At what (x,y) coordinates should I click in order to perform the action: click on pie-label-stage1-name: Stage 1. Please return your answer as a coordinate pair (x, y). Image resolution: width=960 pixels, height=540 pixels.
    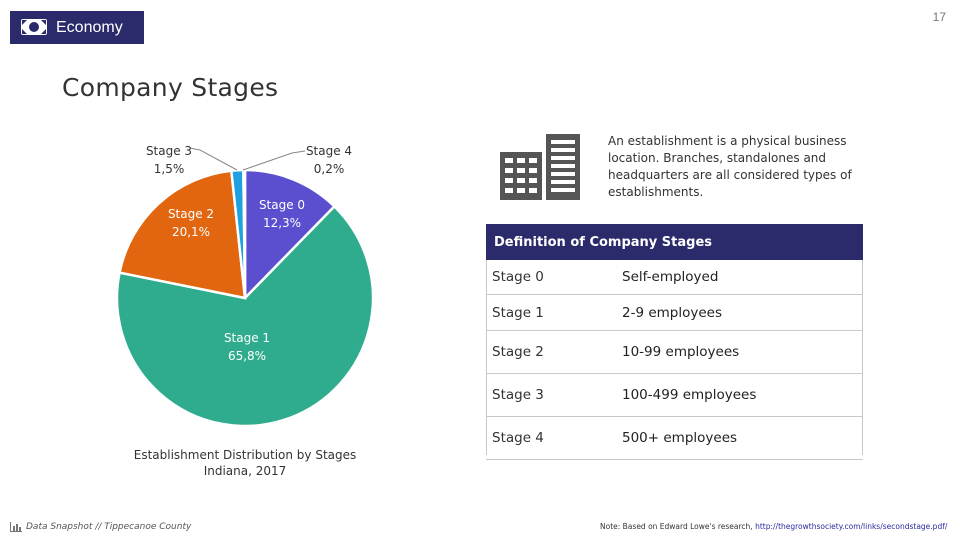
    Looking at the image, I should click on (247, 338).